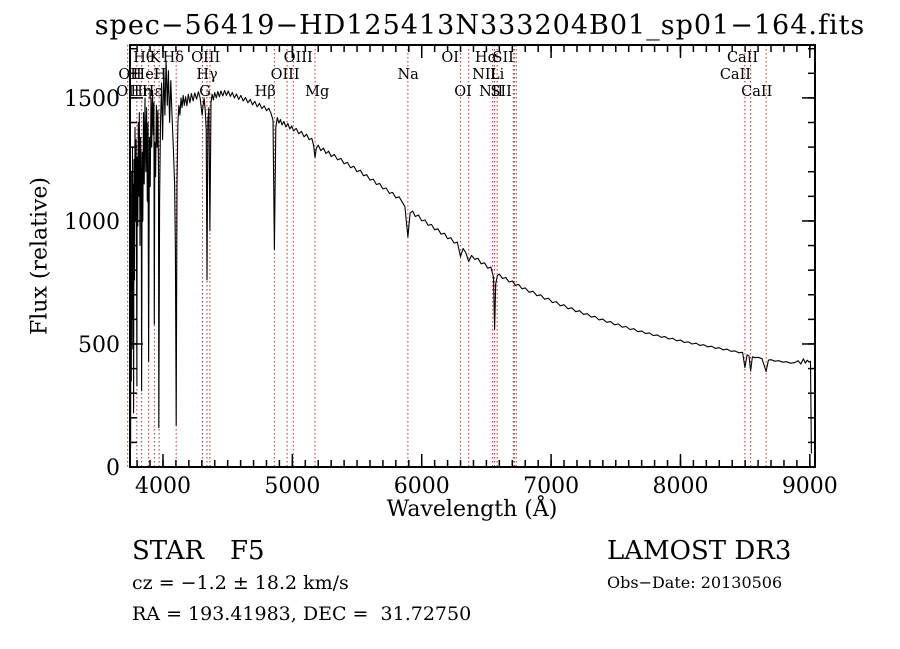 This screenshot has width=900, height=649. What do you see at coordinates (92, 222) in the screenshot?
I see `y-tick-label: 1000` at bounding box center [92, 222].